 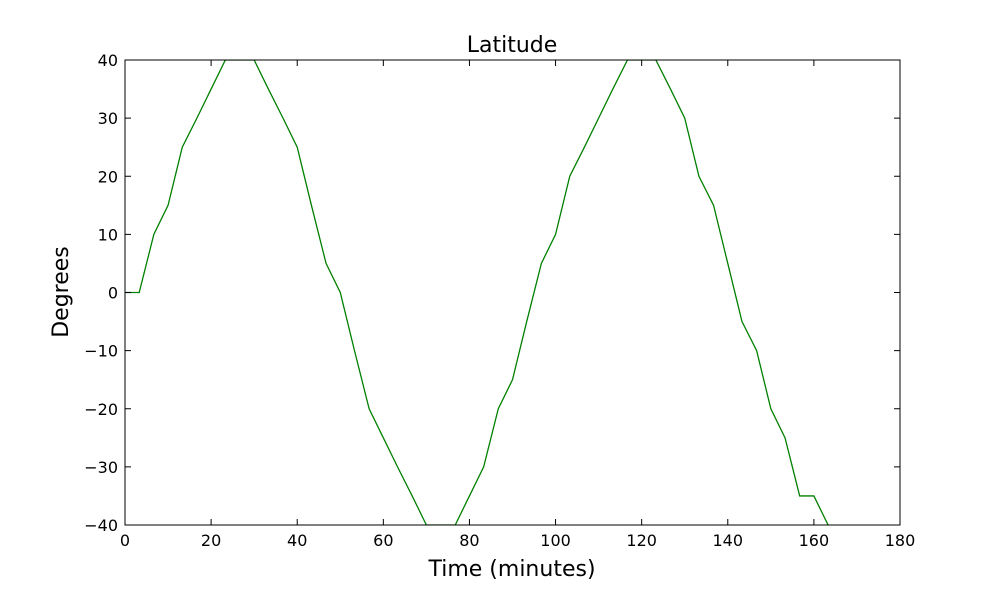 I want to click on y-tick-label: −10, so click(x=101, y=351).